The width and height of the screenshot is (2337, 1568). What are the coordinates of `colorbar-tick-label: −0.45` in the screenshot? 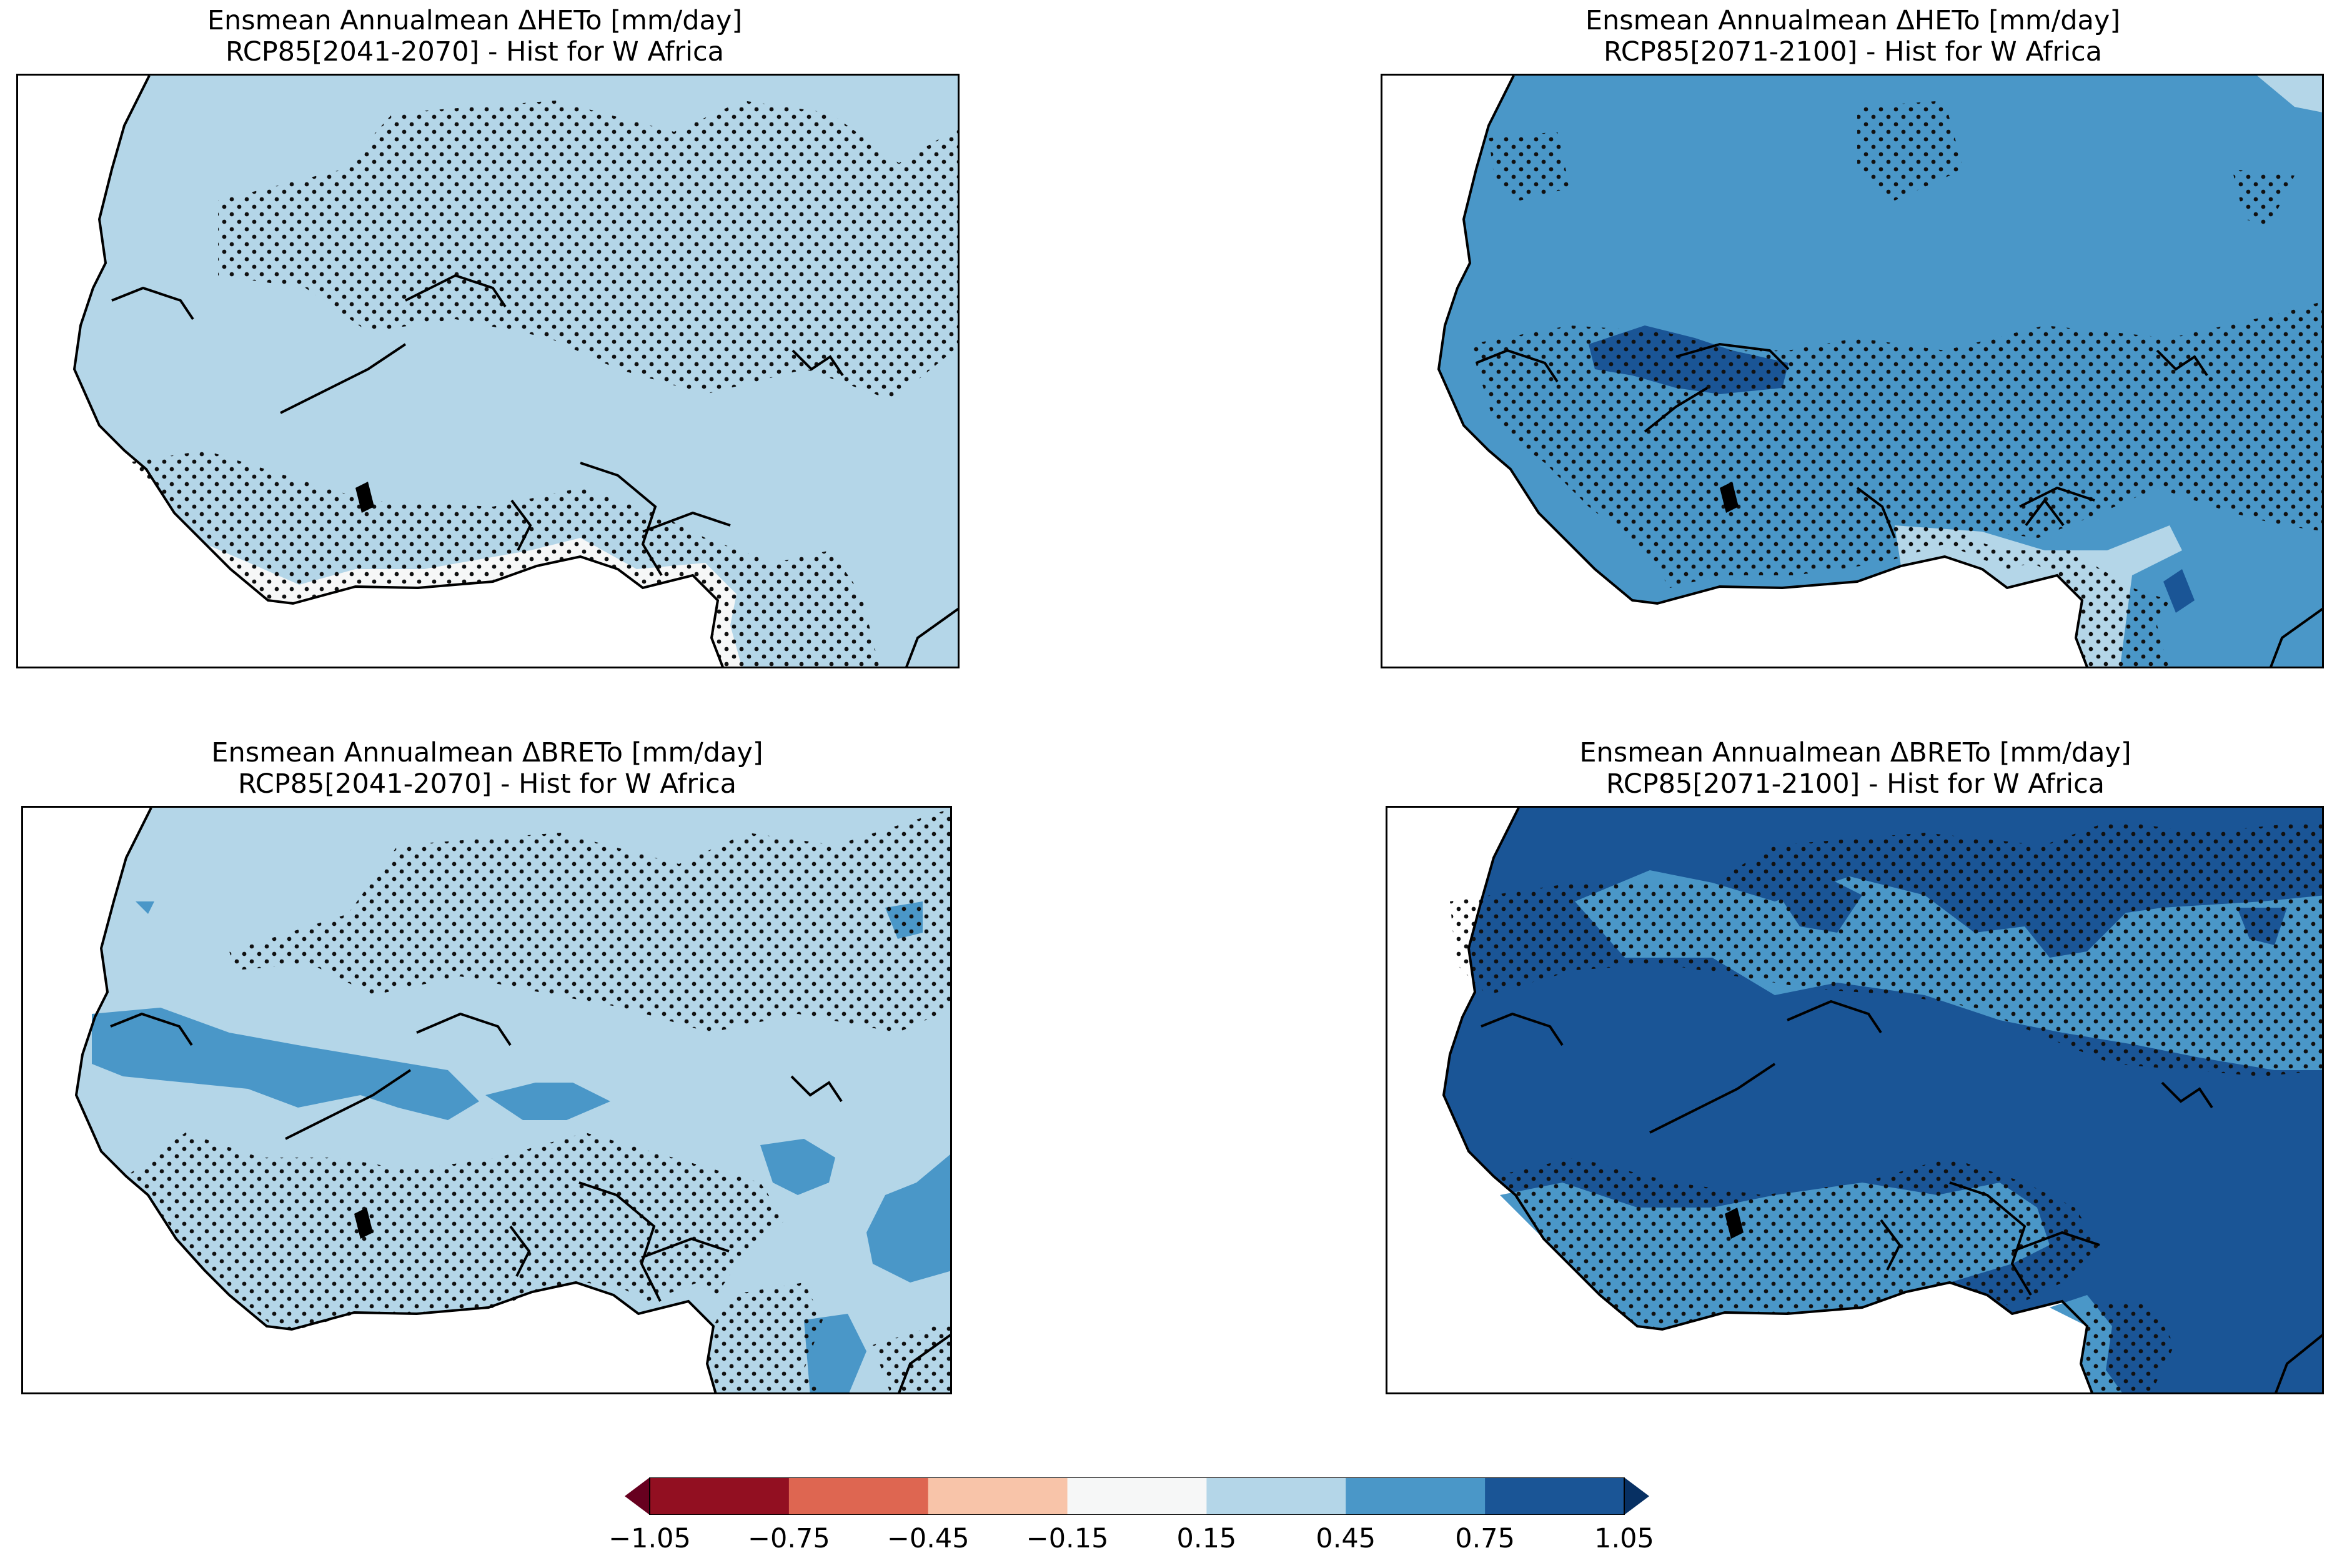 It's located at (928, 1538).